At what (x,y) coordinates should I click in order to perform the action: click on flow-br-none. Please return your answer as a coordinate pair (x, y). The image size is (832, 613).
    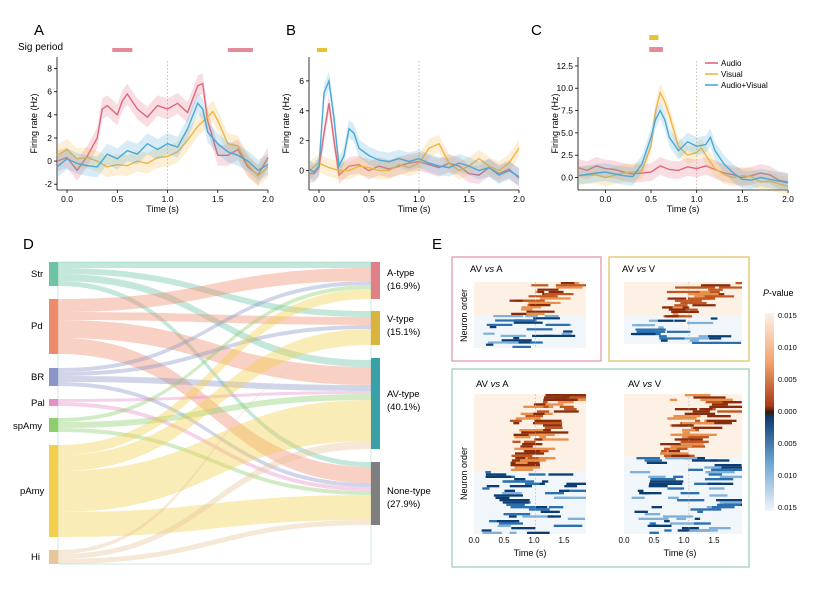
    Looking at the image, I should click on (214, 434).